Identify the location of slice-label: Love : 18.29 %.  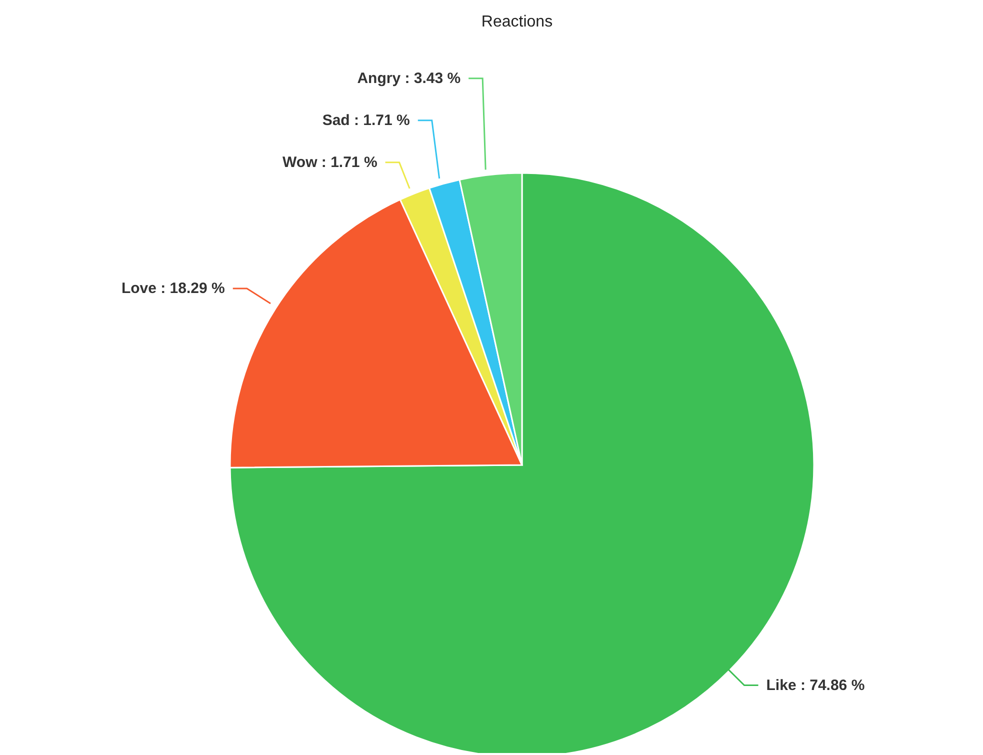
(173, 288).